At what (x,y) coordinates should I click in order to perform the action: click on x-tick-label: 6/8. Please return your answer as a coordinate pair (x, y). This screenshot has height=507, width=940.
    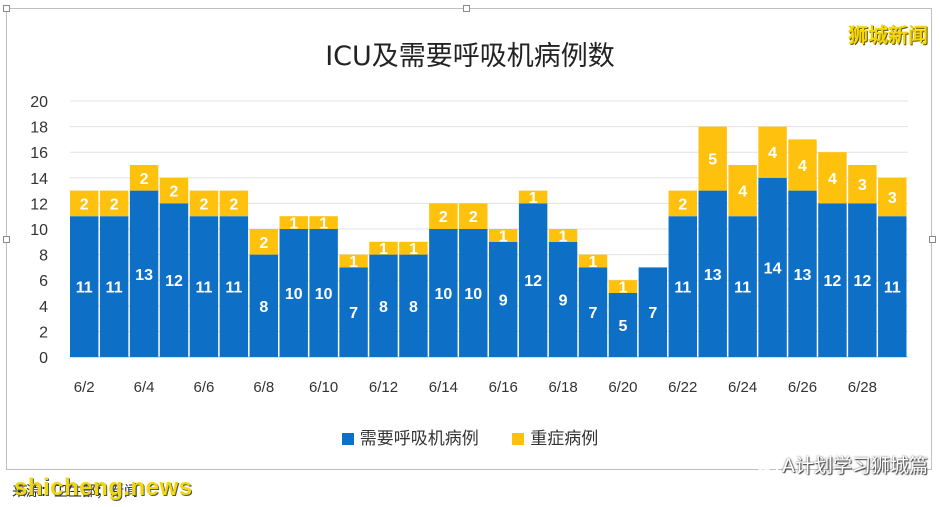
    Looking at the image, I should click on (263, 387).